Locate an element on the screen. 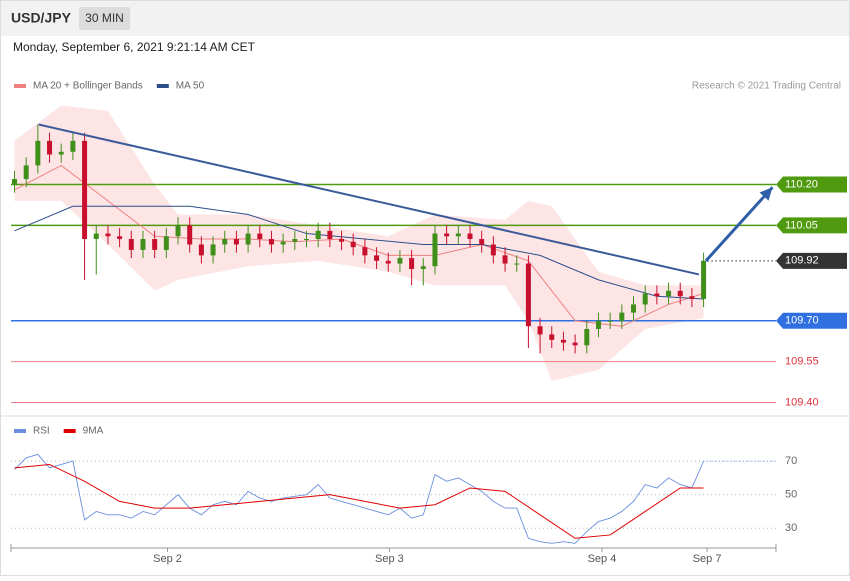 The height and width of the screenshot is (581, 850). level-label: 109.40 is located at coordinates (802, 402).